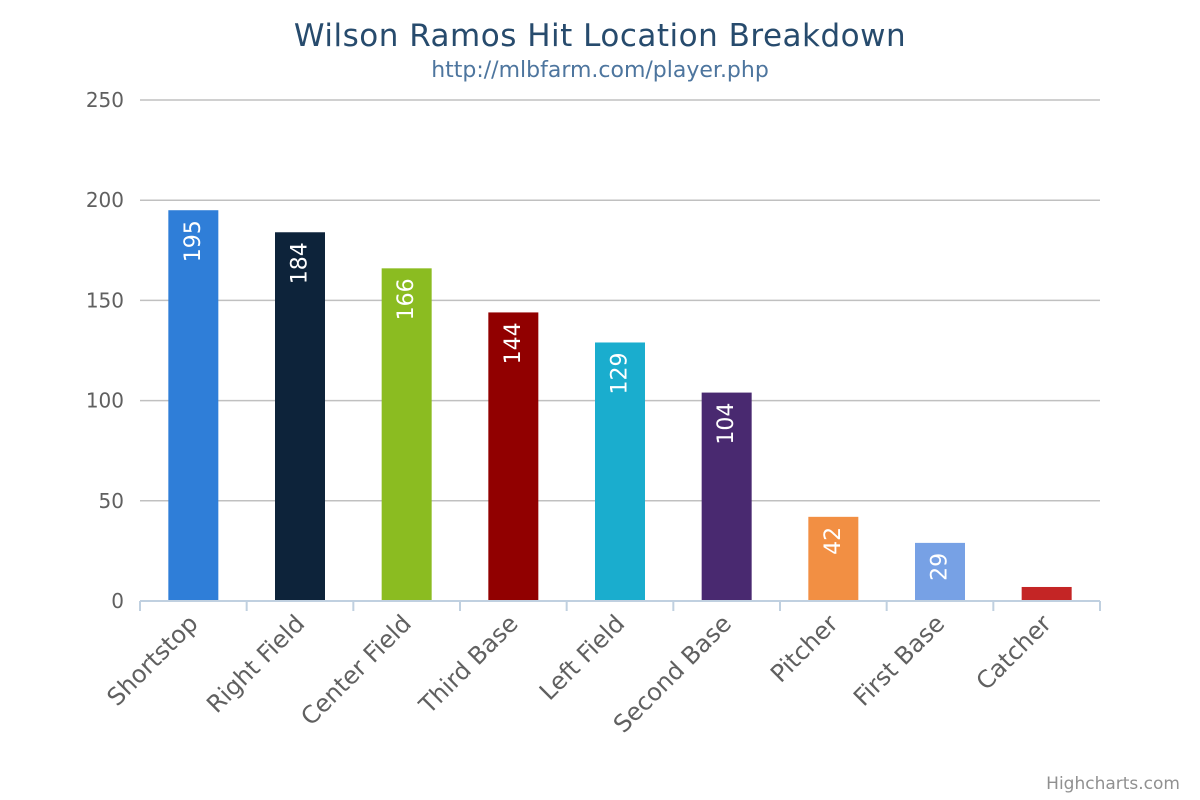  I want to click on y-tick-label: 0, so click(117, 601).